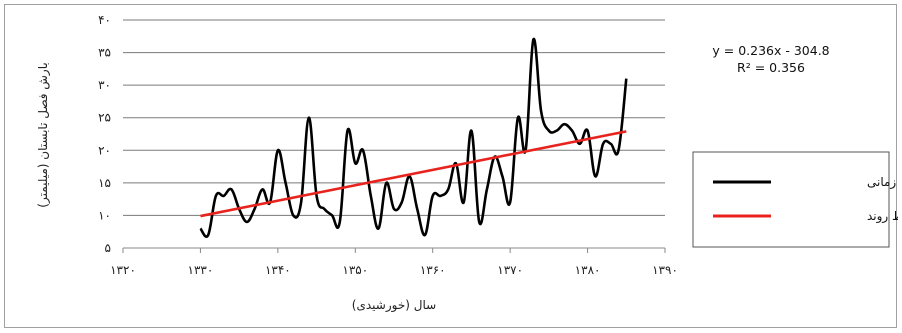 The image size is (902, 333). What do you see at coordinates (413, 174) in the screenshot?
I see `series-line-trend` at bounding box center [413, 174].